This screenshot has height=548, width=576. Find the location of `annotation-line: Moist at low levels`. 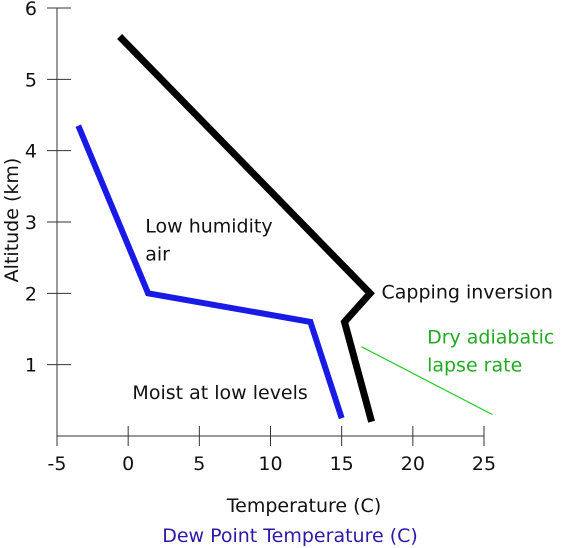

annotation-line: Moist at low levels is located at coordinates (219, 393).